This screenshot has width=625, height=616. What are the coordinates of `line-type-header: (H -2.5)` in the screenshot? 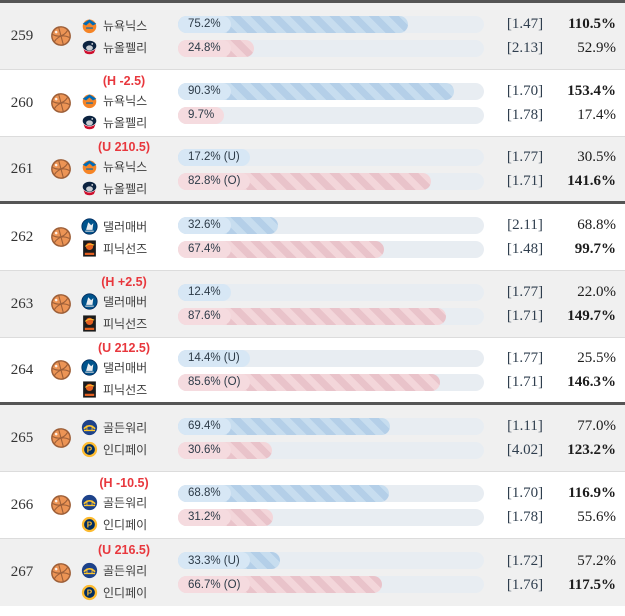 It's located at (124, 80).